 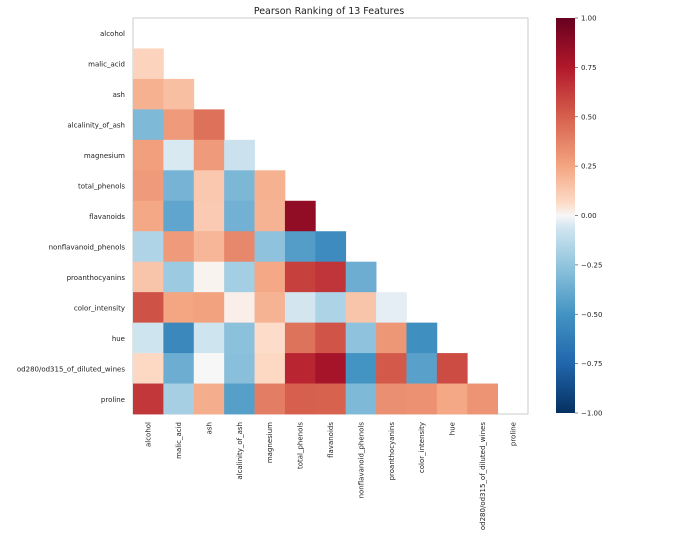 I want to click on x-tick-label: flavanoids, so click(x=331, y=440).